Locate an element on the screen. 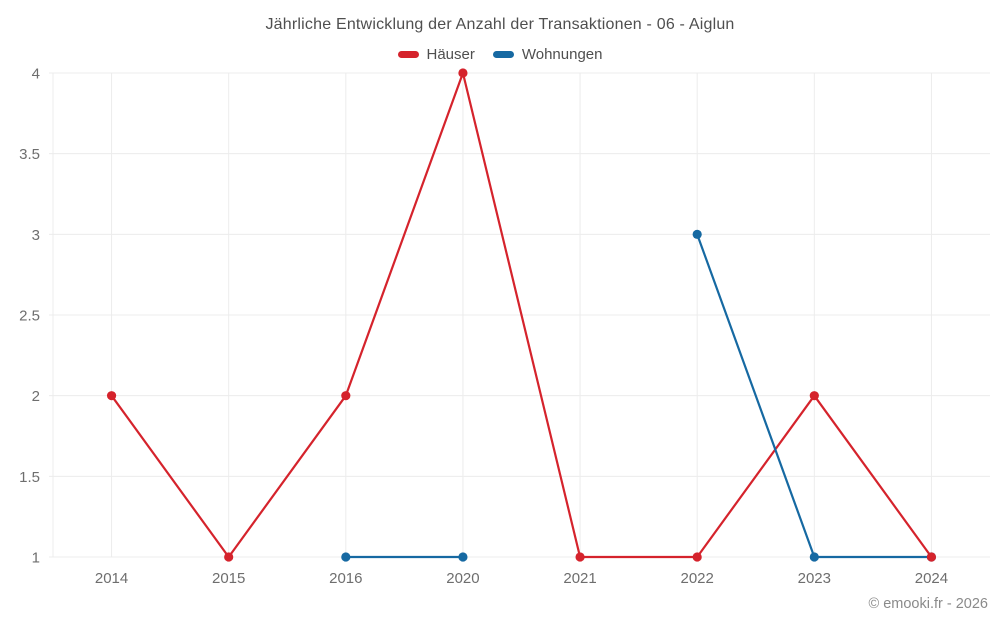 Image resolution: width=1000 pixels, height=625 pixels. x-tick-label: 2015 is located at coordinates (228, 578).